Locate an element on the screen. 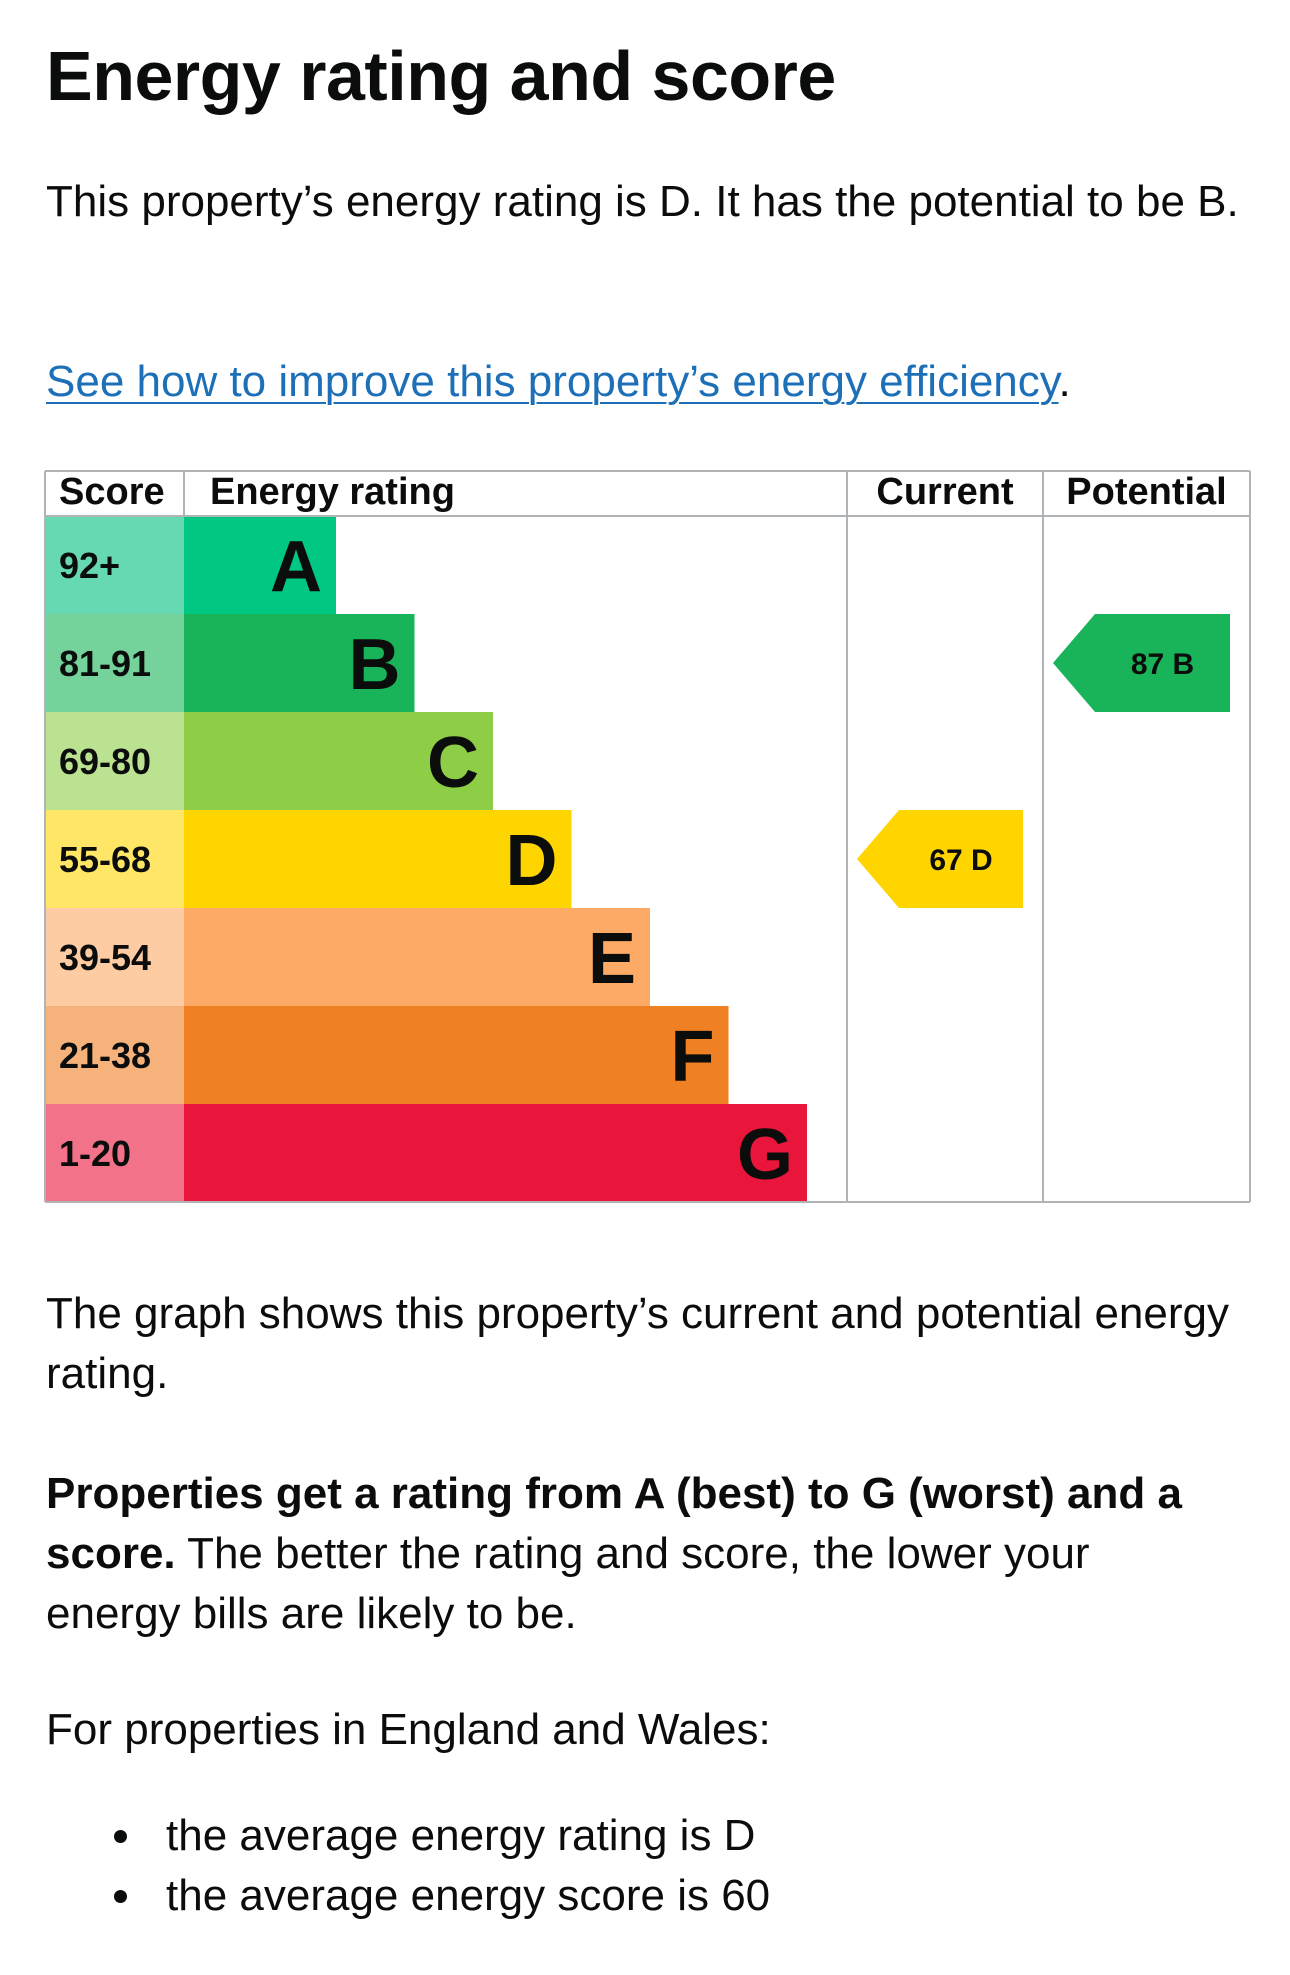 This screenshot has width=1290, height=1975. score-range-e: 39-54 is located at coordinates (105, 957).